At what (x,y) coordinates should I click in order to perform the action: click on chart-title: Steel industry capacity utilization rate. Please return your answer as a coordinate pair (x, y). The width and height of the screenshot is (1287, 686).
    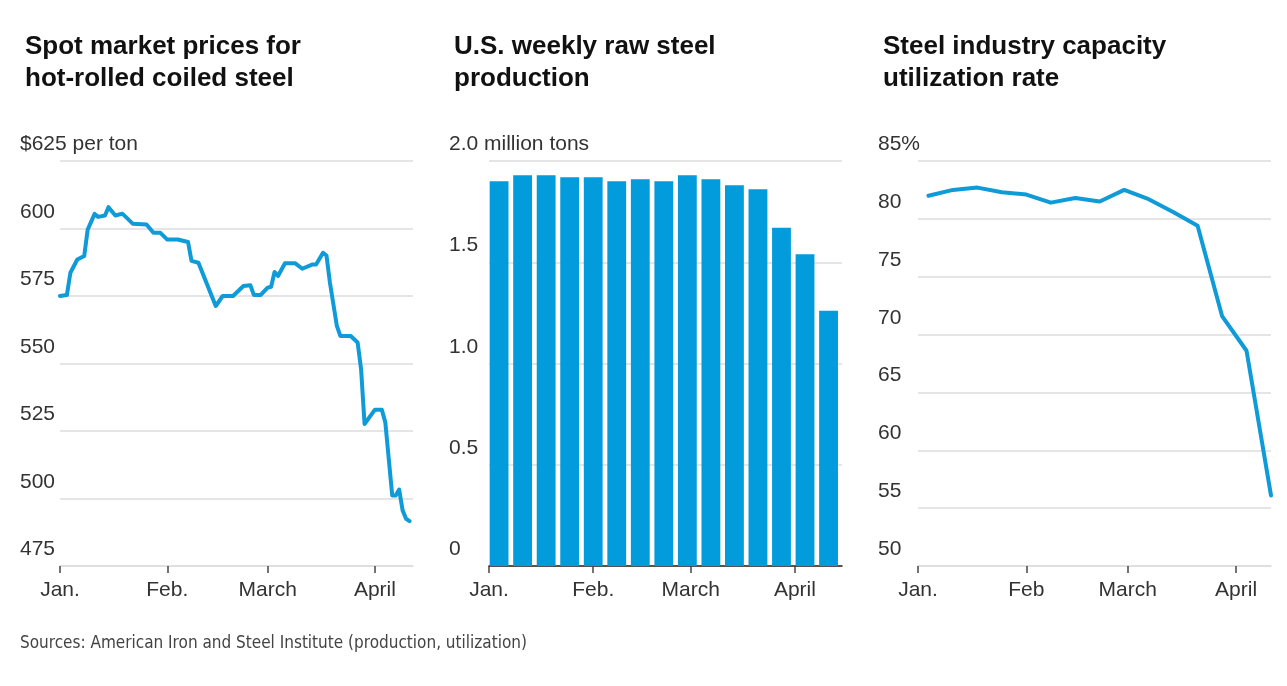
    Looking at the image, I should click on (1028, 61).